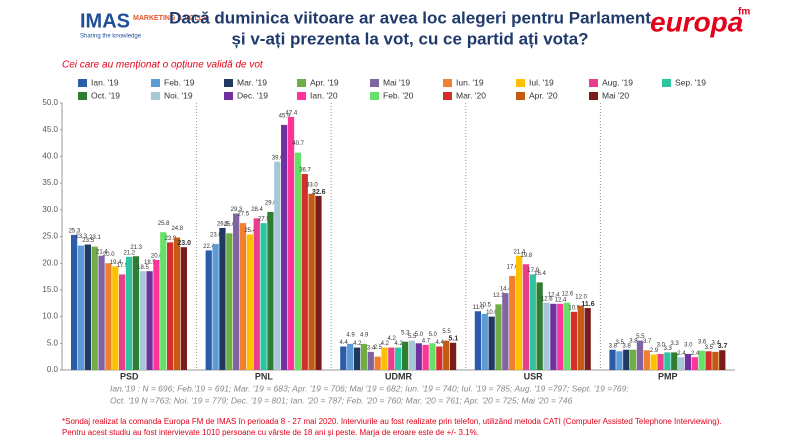 This screenshot has height=445, width=800. I want to click on data-label: 5.1, so click(454, 339).